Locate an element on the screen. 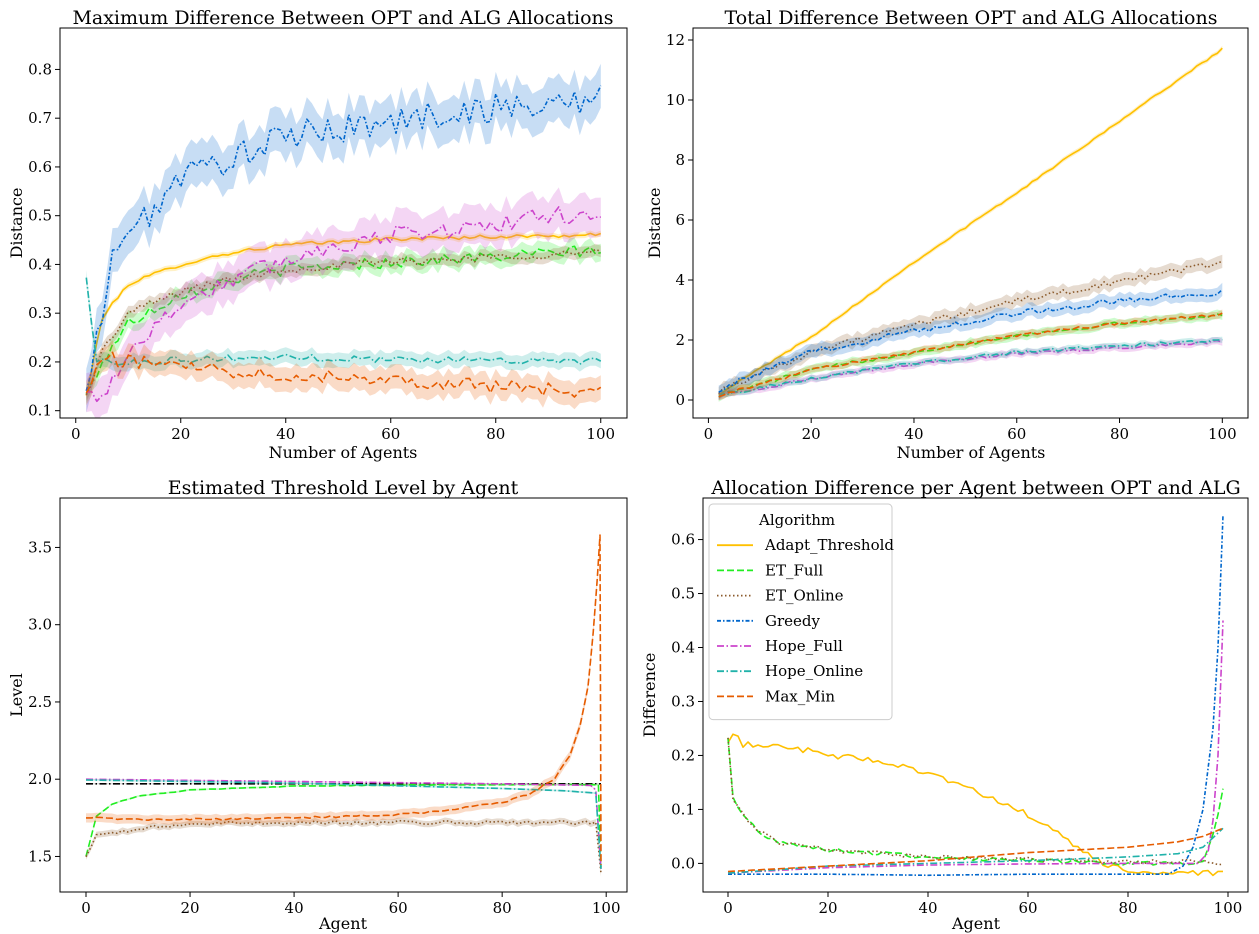  legend-entry: Greedy is located at coordinates (793, 621).